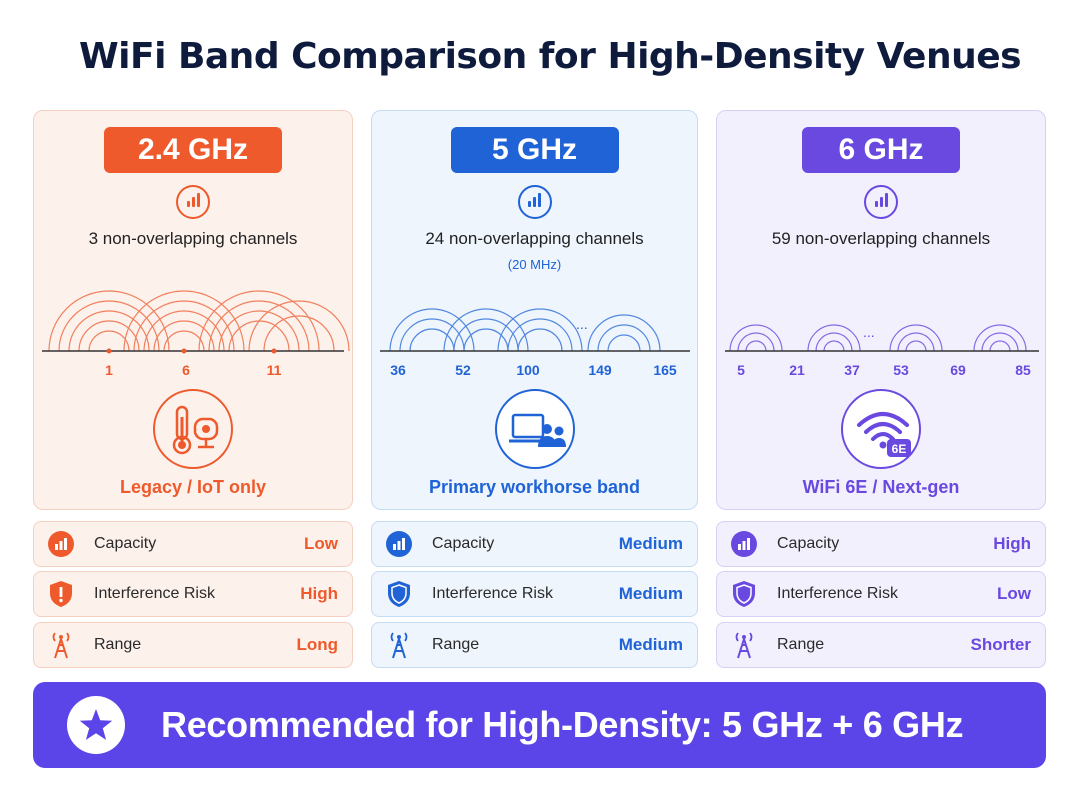  What do you see at coordinates (901, 370) in the screenshot?
I see `channel-tick: 53` at bounding box center [901, 370].